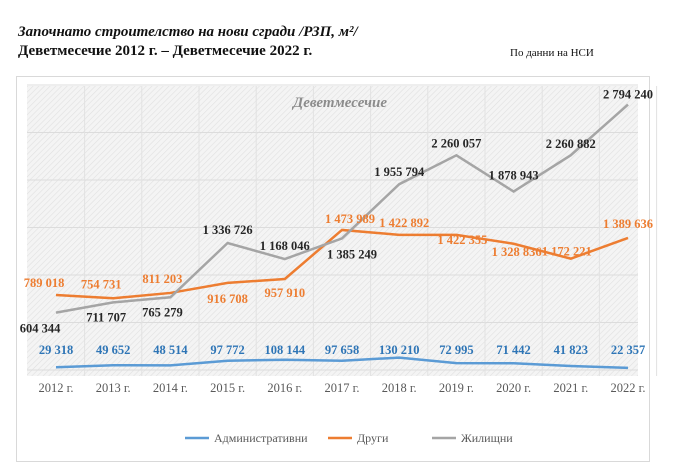  Describe the element at coordinates (56, 388) in the screenshot. I see `x-tick-label: 2012 г.` at that location.